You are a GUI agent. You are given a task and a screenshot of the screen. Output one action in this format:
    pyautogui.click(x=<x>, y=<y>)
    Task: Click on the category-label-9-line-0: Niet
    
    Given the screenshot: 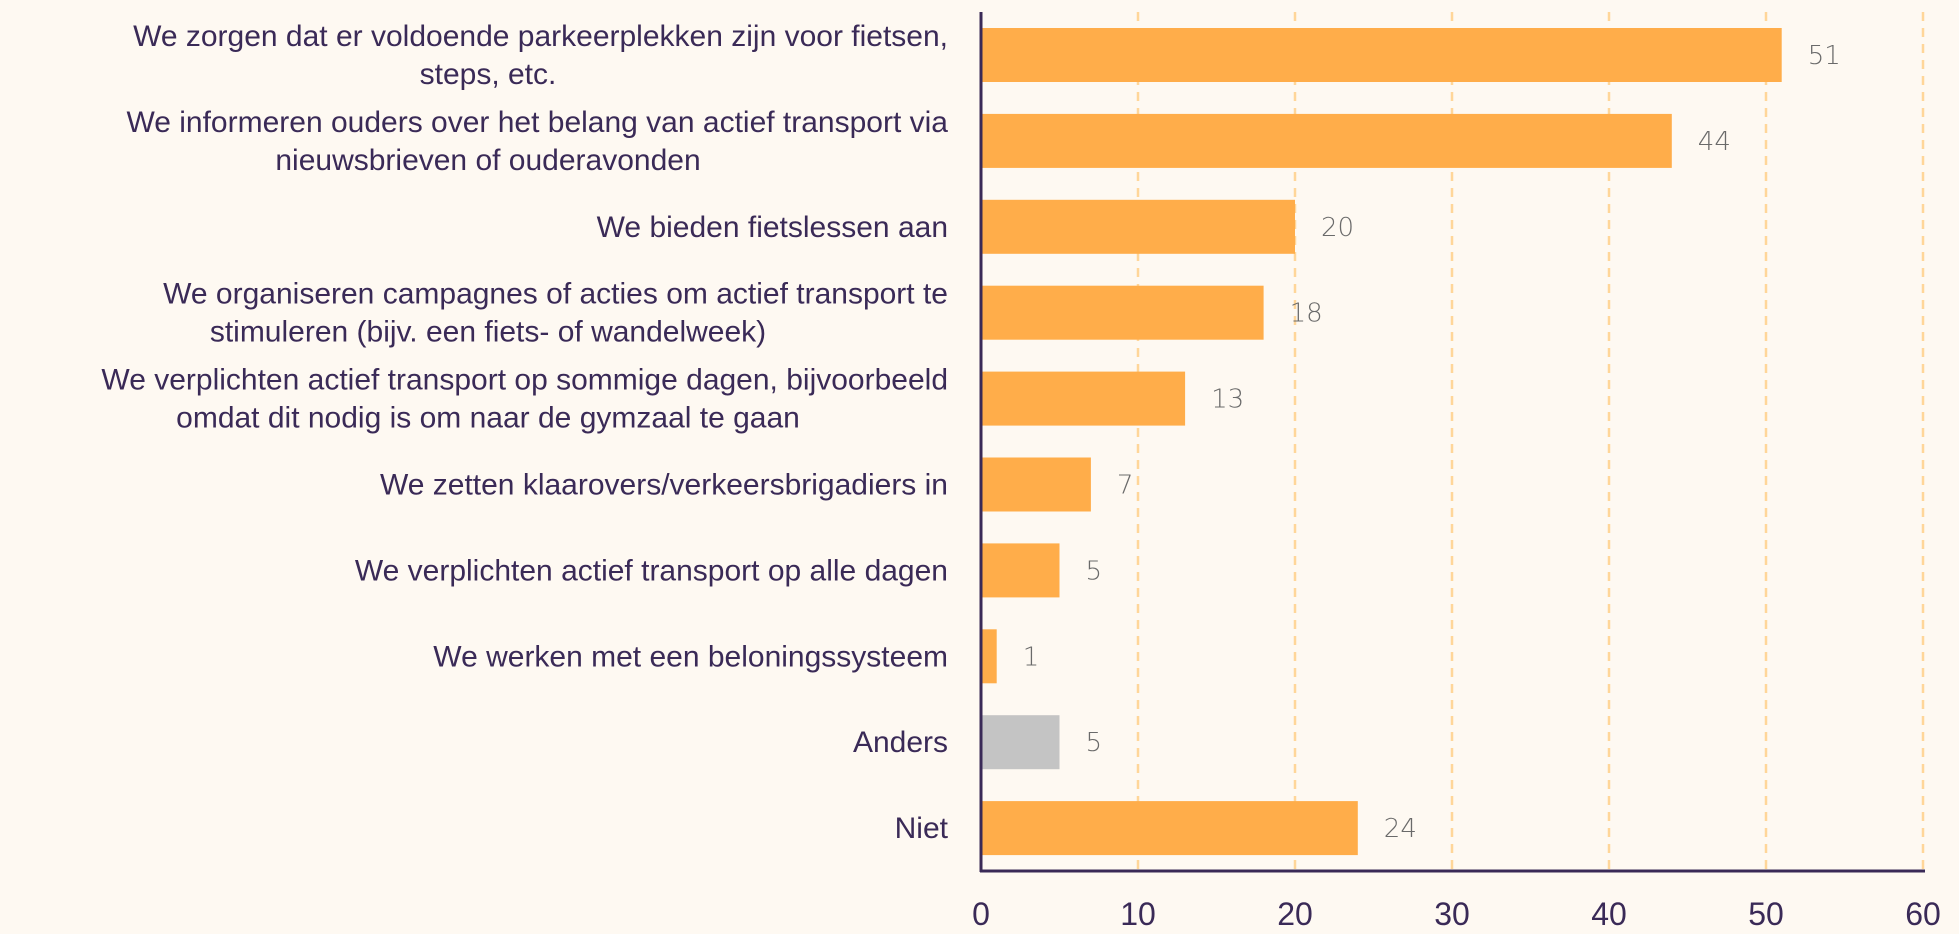 What is the action you would take?
    pyautogui.click(x=922, y=828)
    